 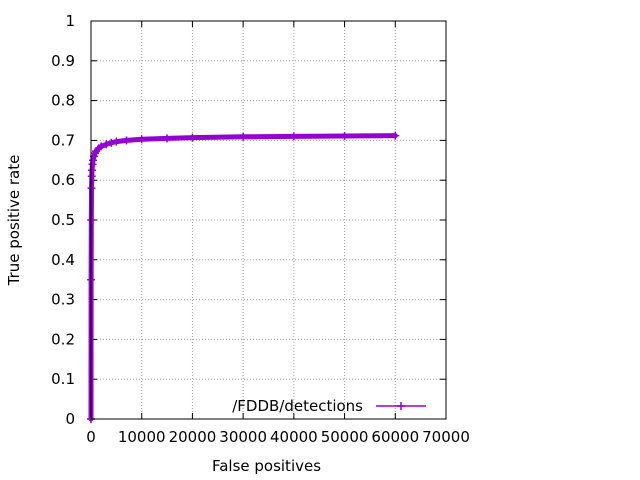 I want to click on x-tick-label: 0, so click(x=91, y=437).